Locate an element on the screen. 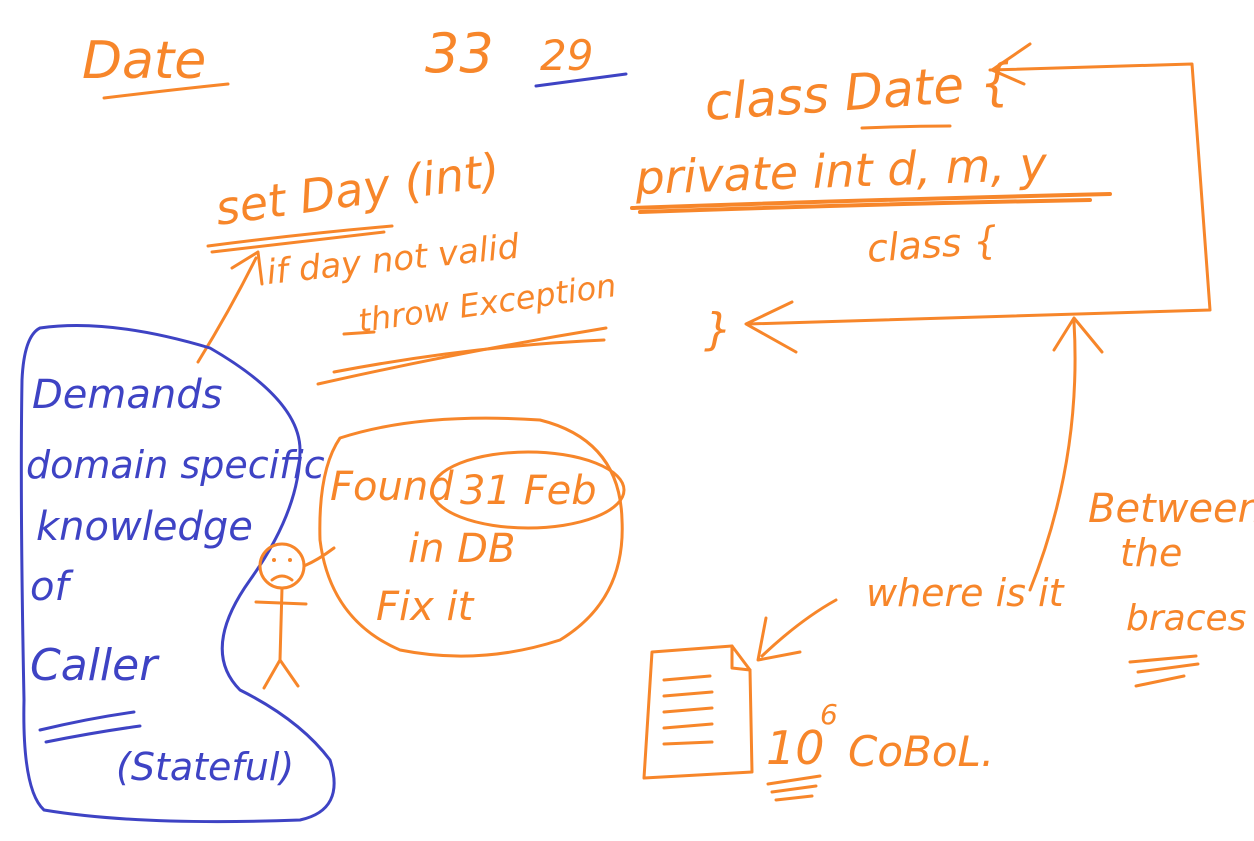  ten-power-exponent: 6 is located at coordinates (829, 714).